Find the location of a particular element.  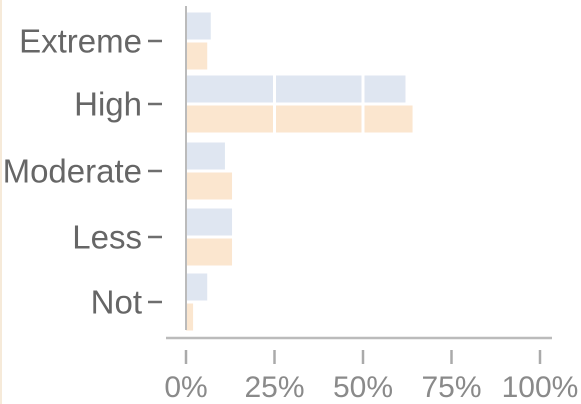

x-tick-label-3: 75% is located at coordinates (451, 387).